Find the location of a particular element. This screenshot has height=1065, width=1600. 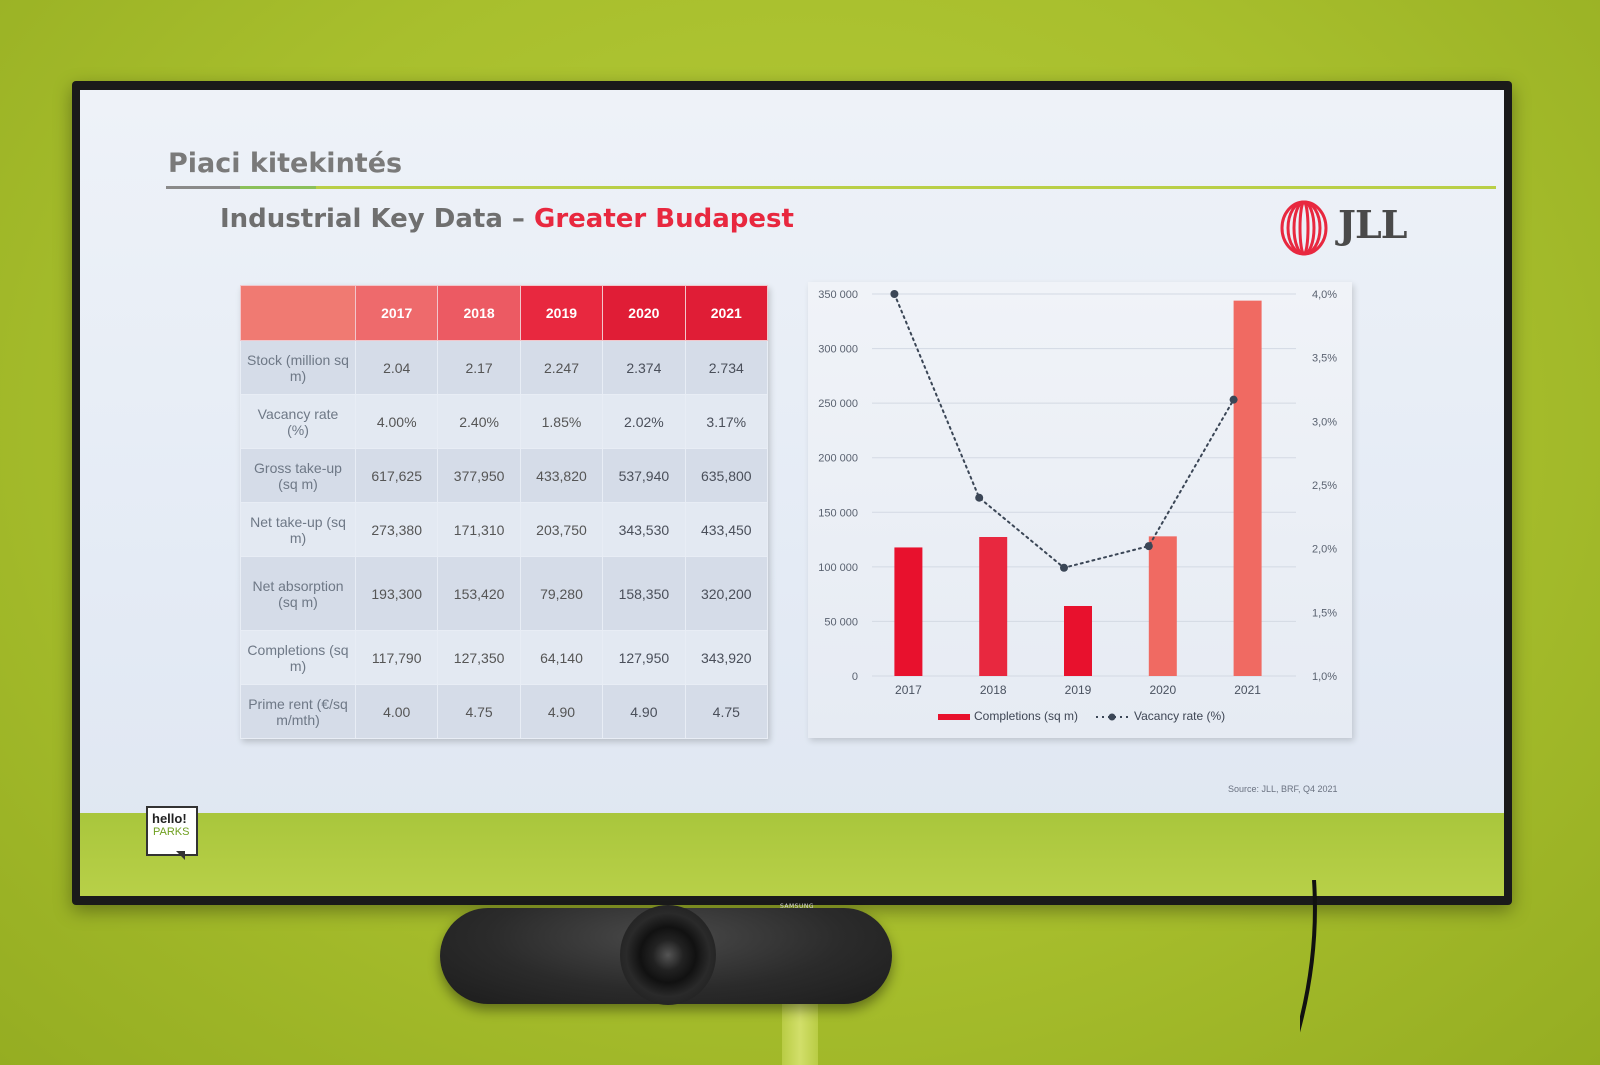

table-header-corner is located at coordinates (298, 313).